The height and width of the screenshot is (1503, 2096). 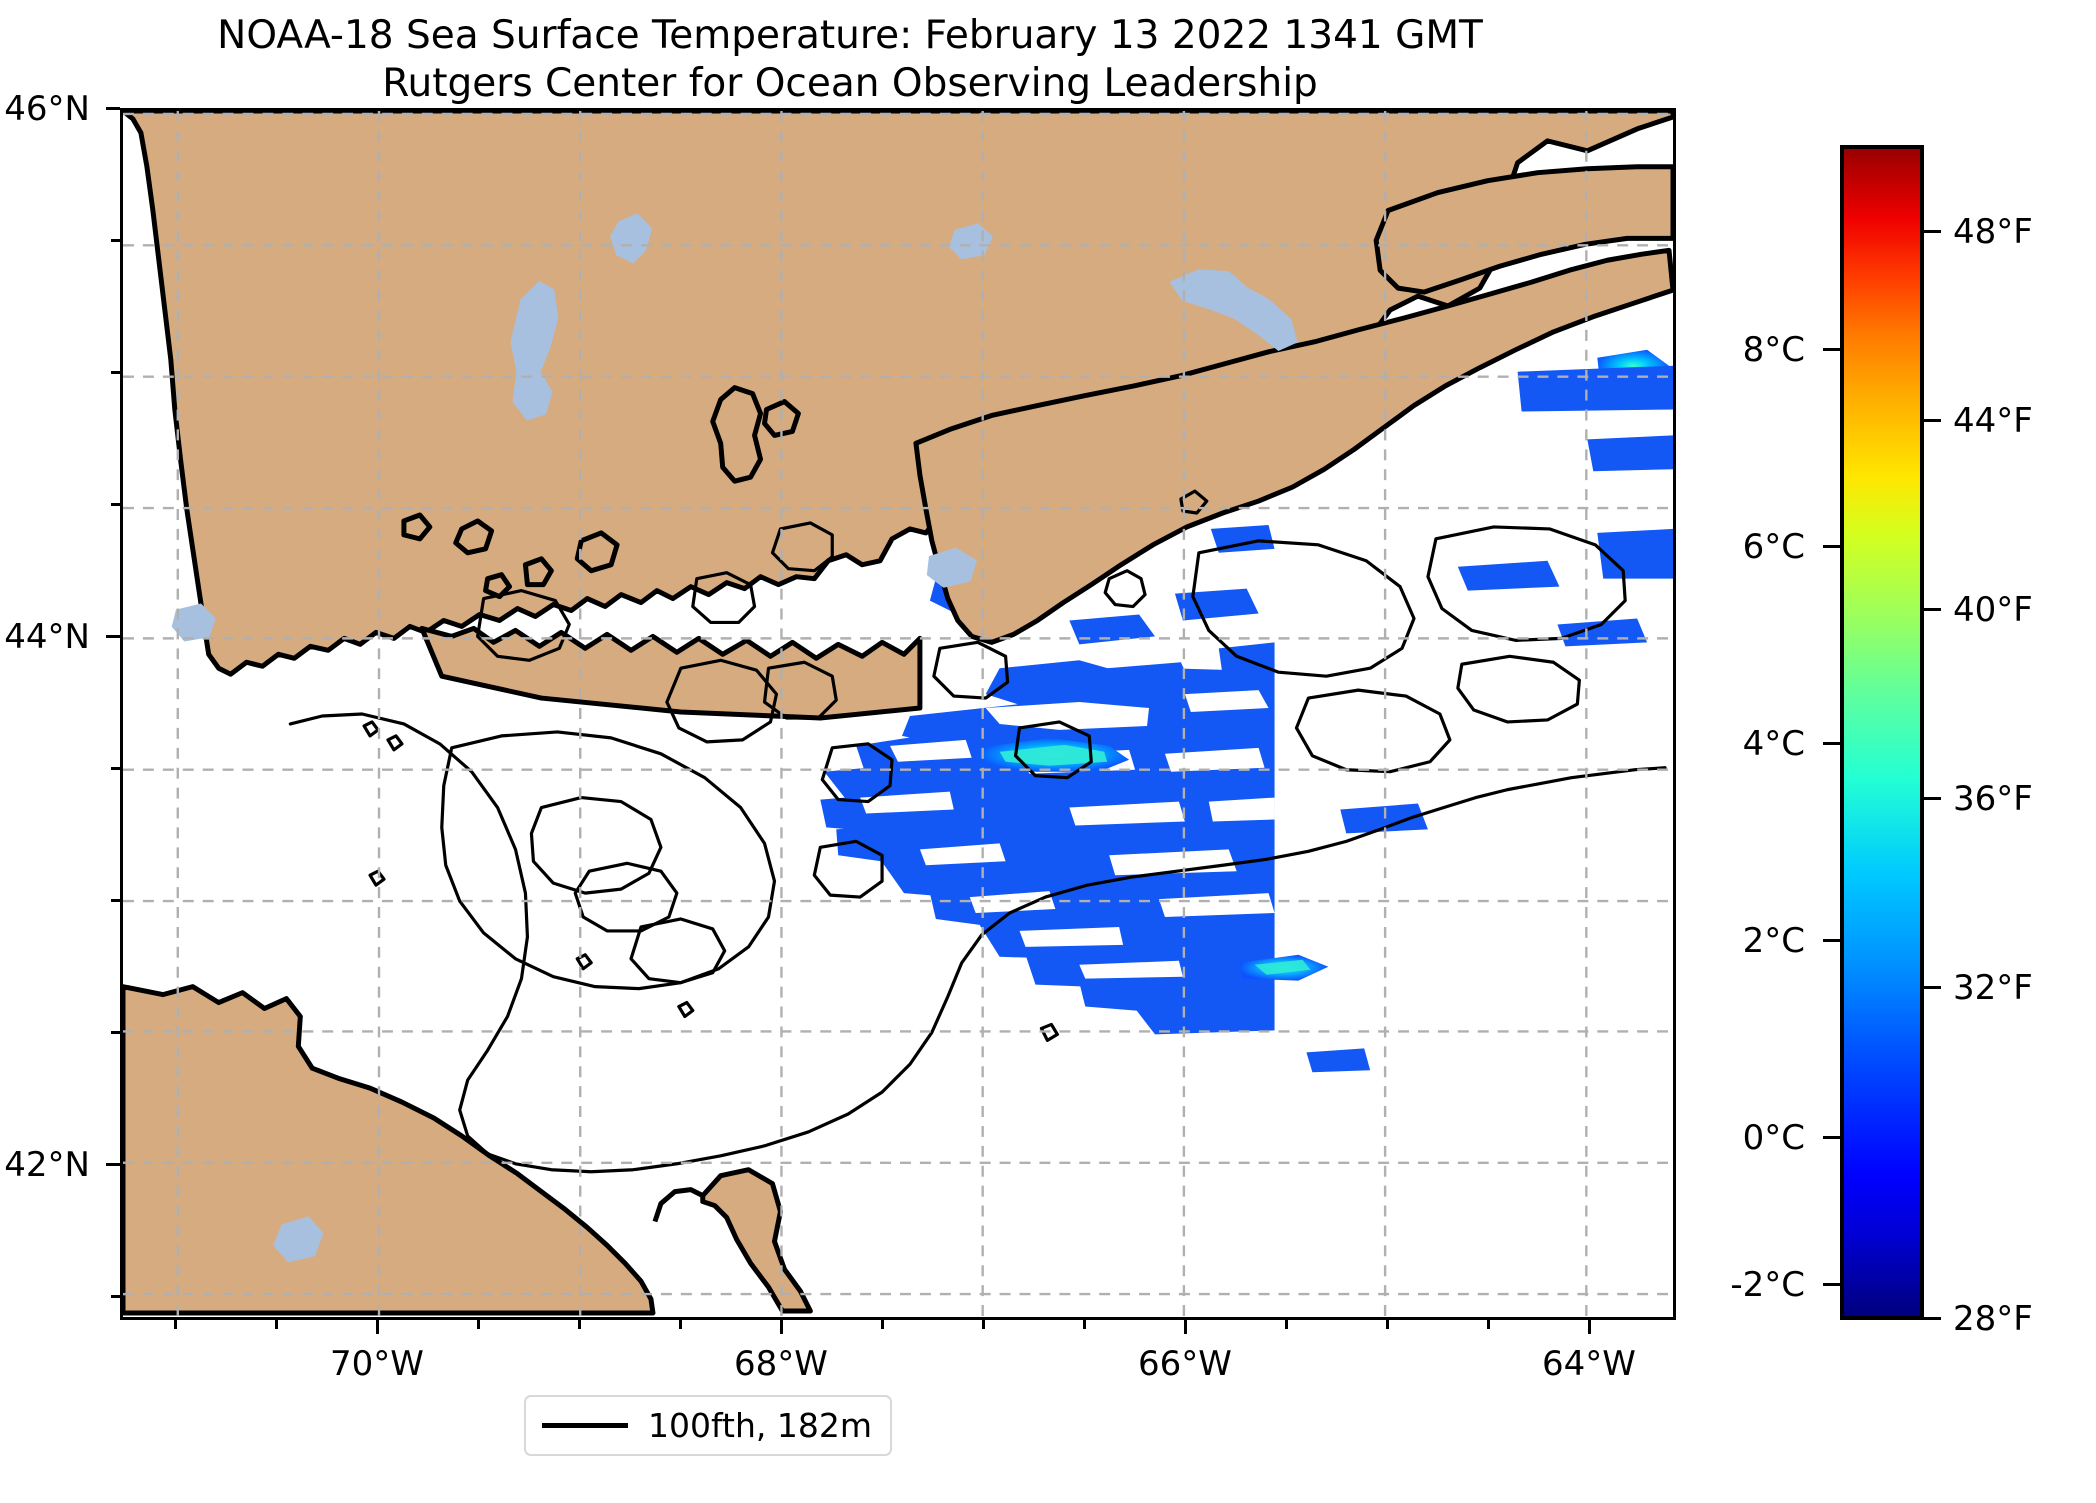 I want to click on x-tick-major-66W, so click(x=1185, y=1327).